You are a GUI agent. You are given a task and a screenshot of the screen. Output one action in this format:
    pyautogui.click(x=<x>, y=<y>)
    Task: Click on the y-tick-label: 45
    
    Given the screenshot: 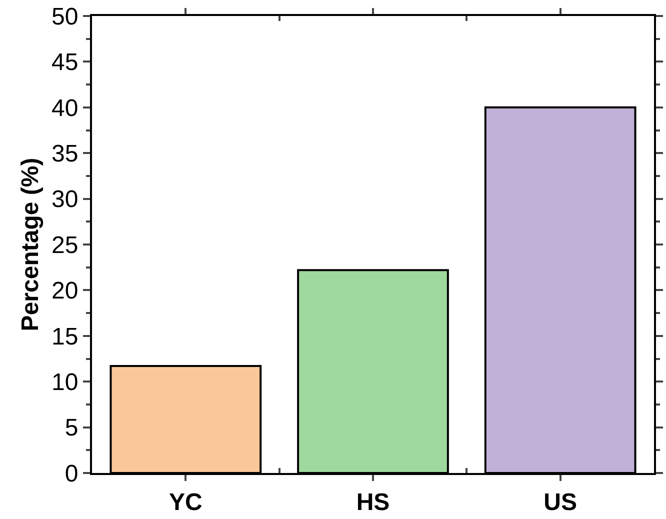 What is the action you would take?
    pyautogui.click(x=64, y=62)
    